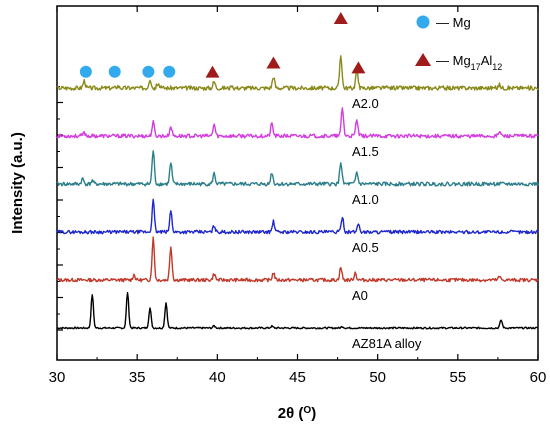 The height and width of the screenshot is (434, 550). I want to click on x-tick-label: 50, so click(377, 377).